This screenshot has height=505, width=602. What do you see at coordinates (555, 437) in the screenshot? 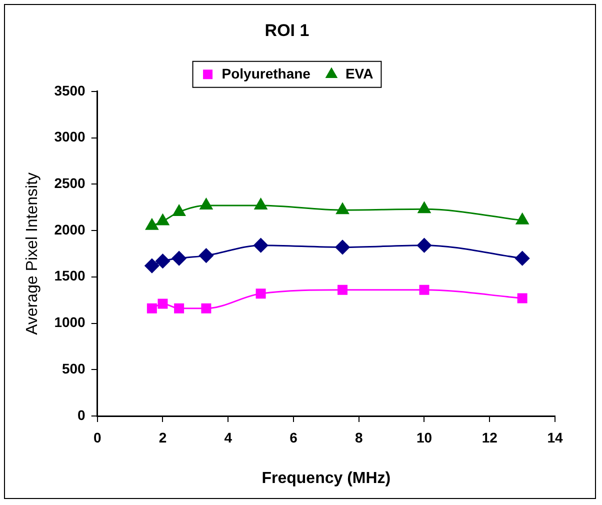
I see `x-tick-label: 14` at bounding box center [555, 437].